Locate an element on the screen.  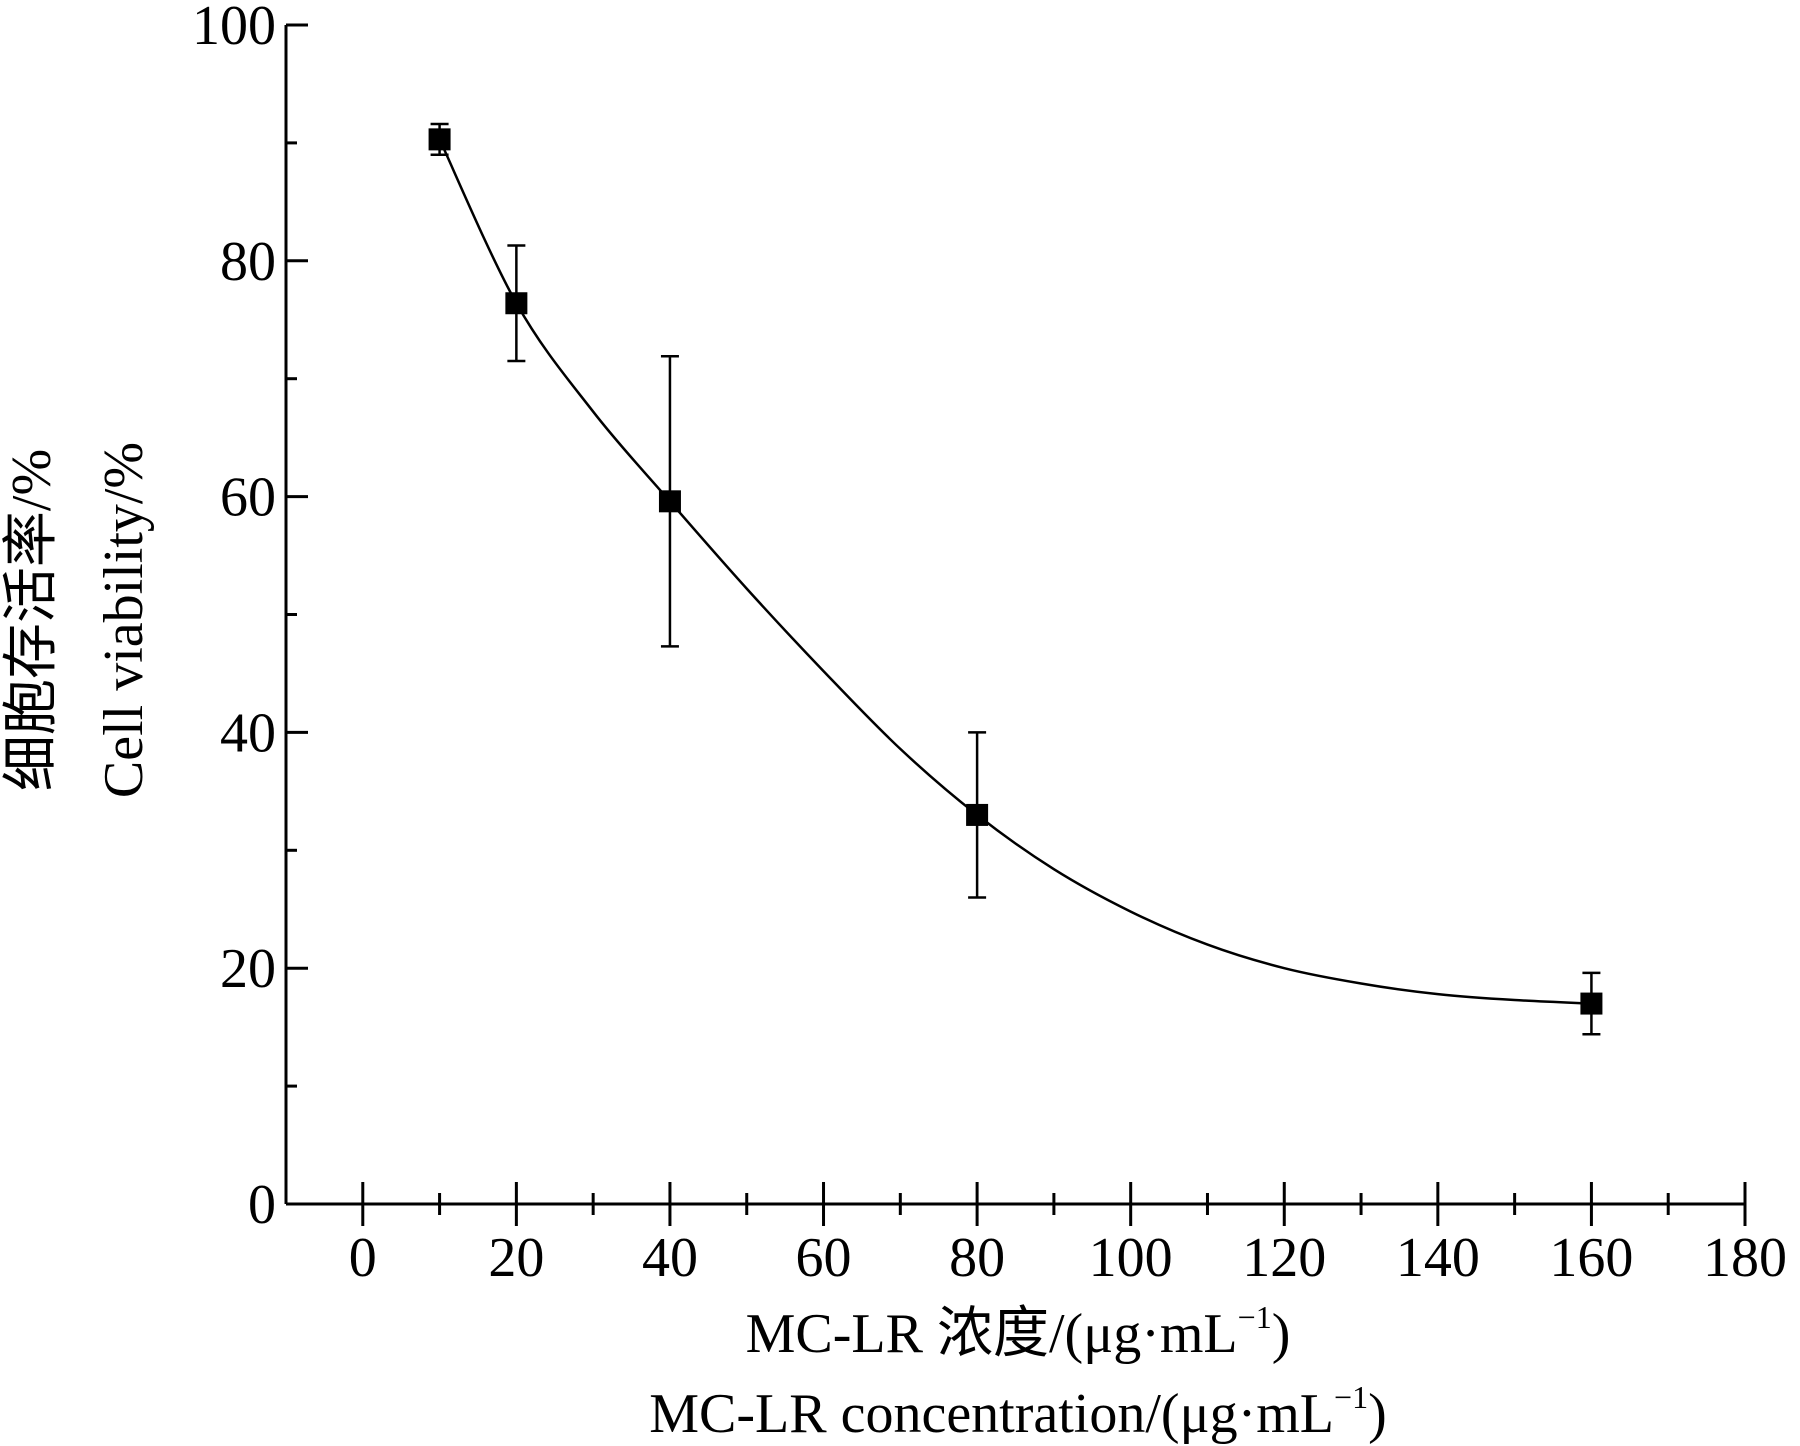
x-tick-label: 120 is located at coordinates (1284, 1258).